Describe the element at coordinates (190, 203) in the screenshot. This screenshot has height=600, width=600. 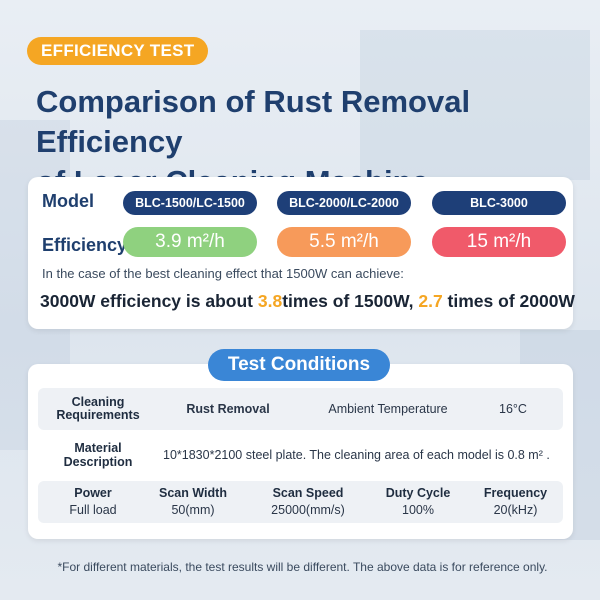
I see `model-pill-1500: BLC-1500/LC-1500` at that location.